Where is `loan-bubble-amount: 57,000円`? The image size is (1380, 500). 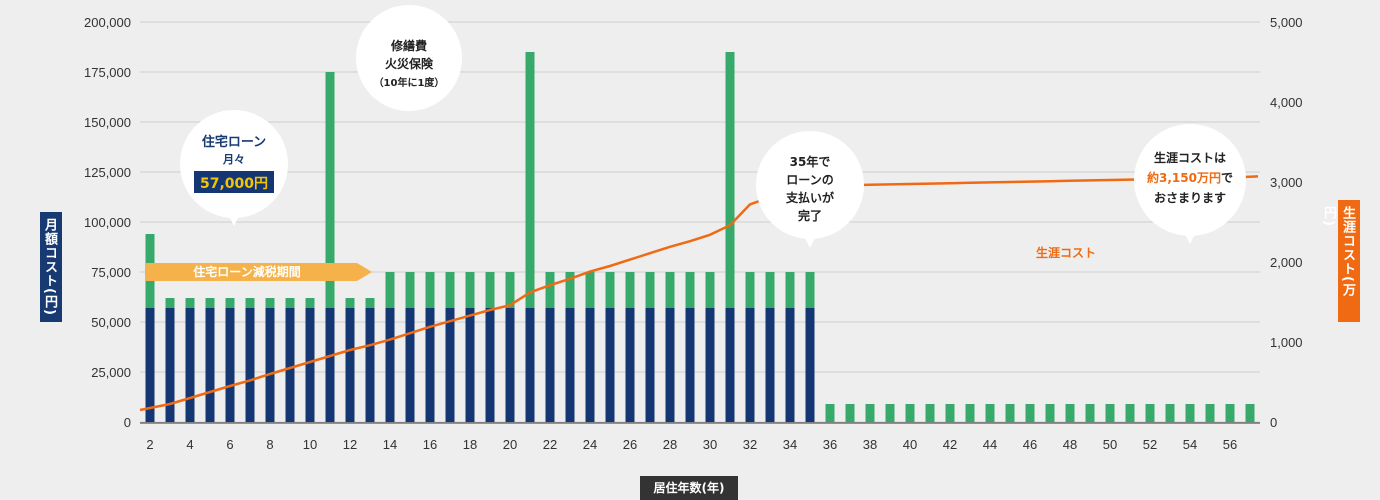
loan-bubble-amount: 57,000円 is located at coordinates (234, 184).